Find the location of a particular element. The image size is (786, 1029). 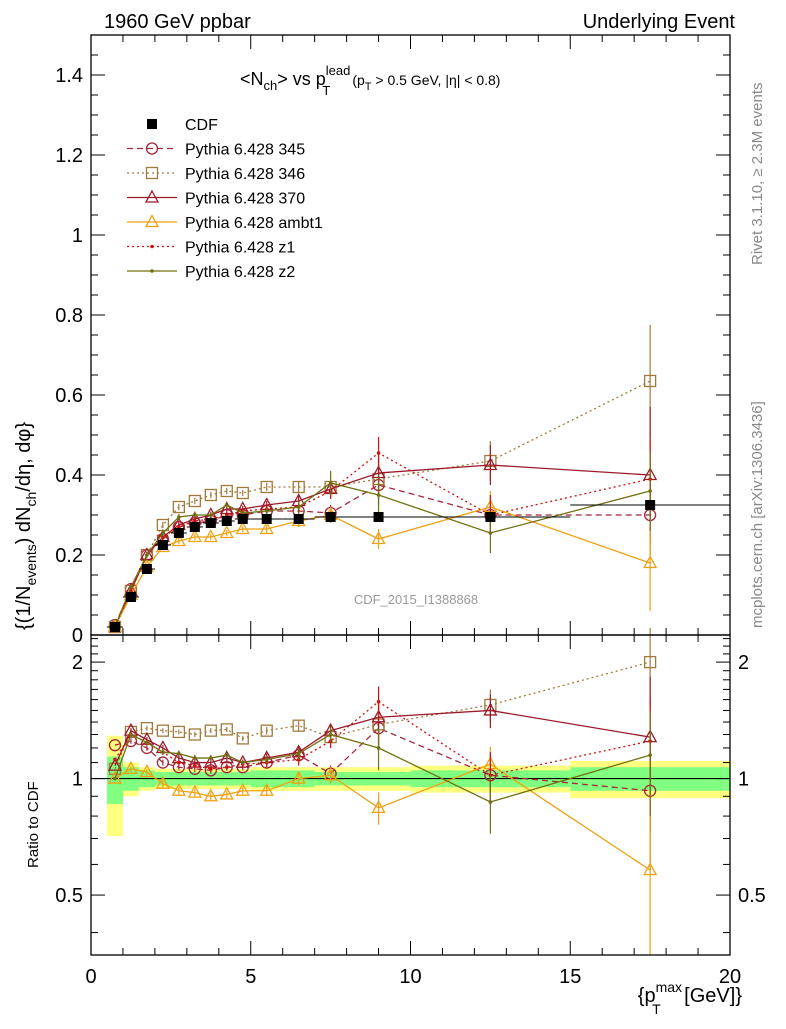

ratio-ylabel: Ratio to CDF is located at coordinates (33, 824).